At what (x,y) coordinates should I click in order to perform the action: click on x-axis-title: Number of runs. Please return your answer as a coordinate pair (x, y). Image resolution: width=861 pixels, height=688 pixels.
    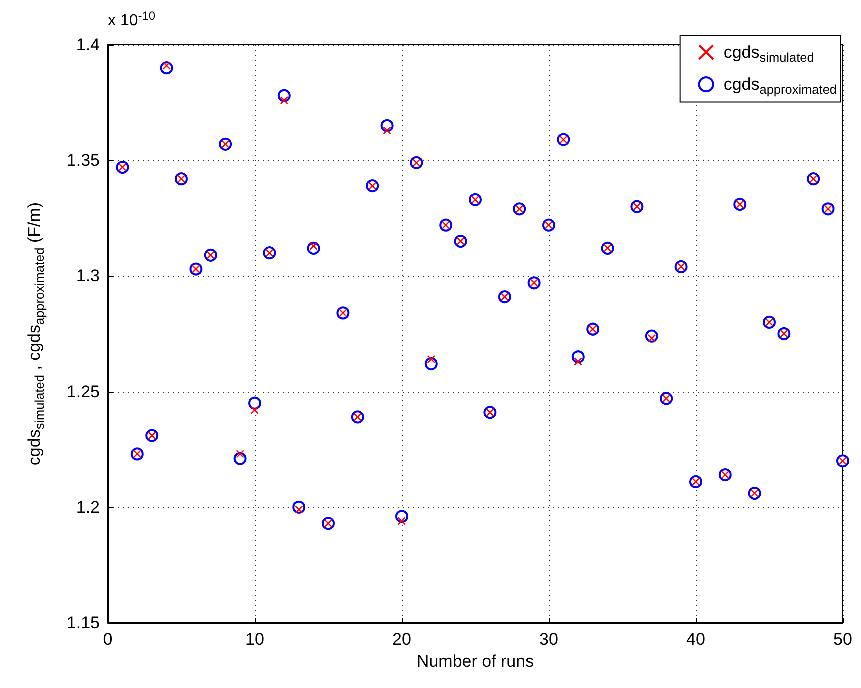
    Looking at the image, I should click on (475, 661).